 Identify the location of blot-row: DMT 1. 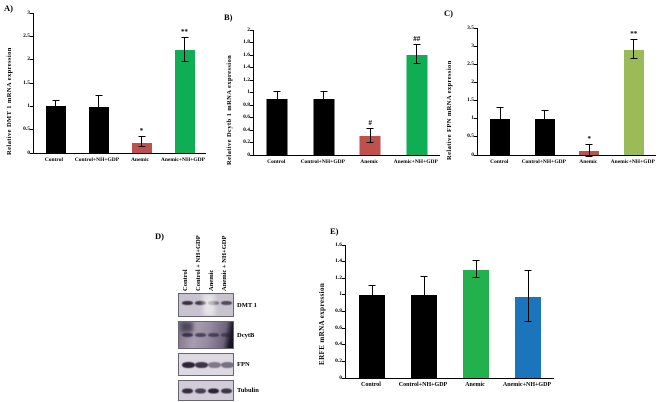
(218, 305).